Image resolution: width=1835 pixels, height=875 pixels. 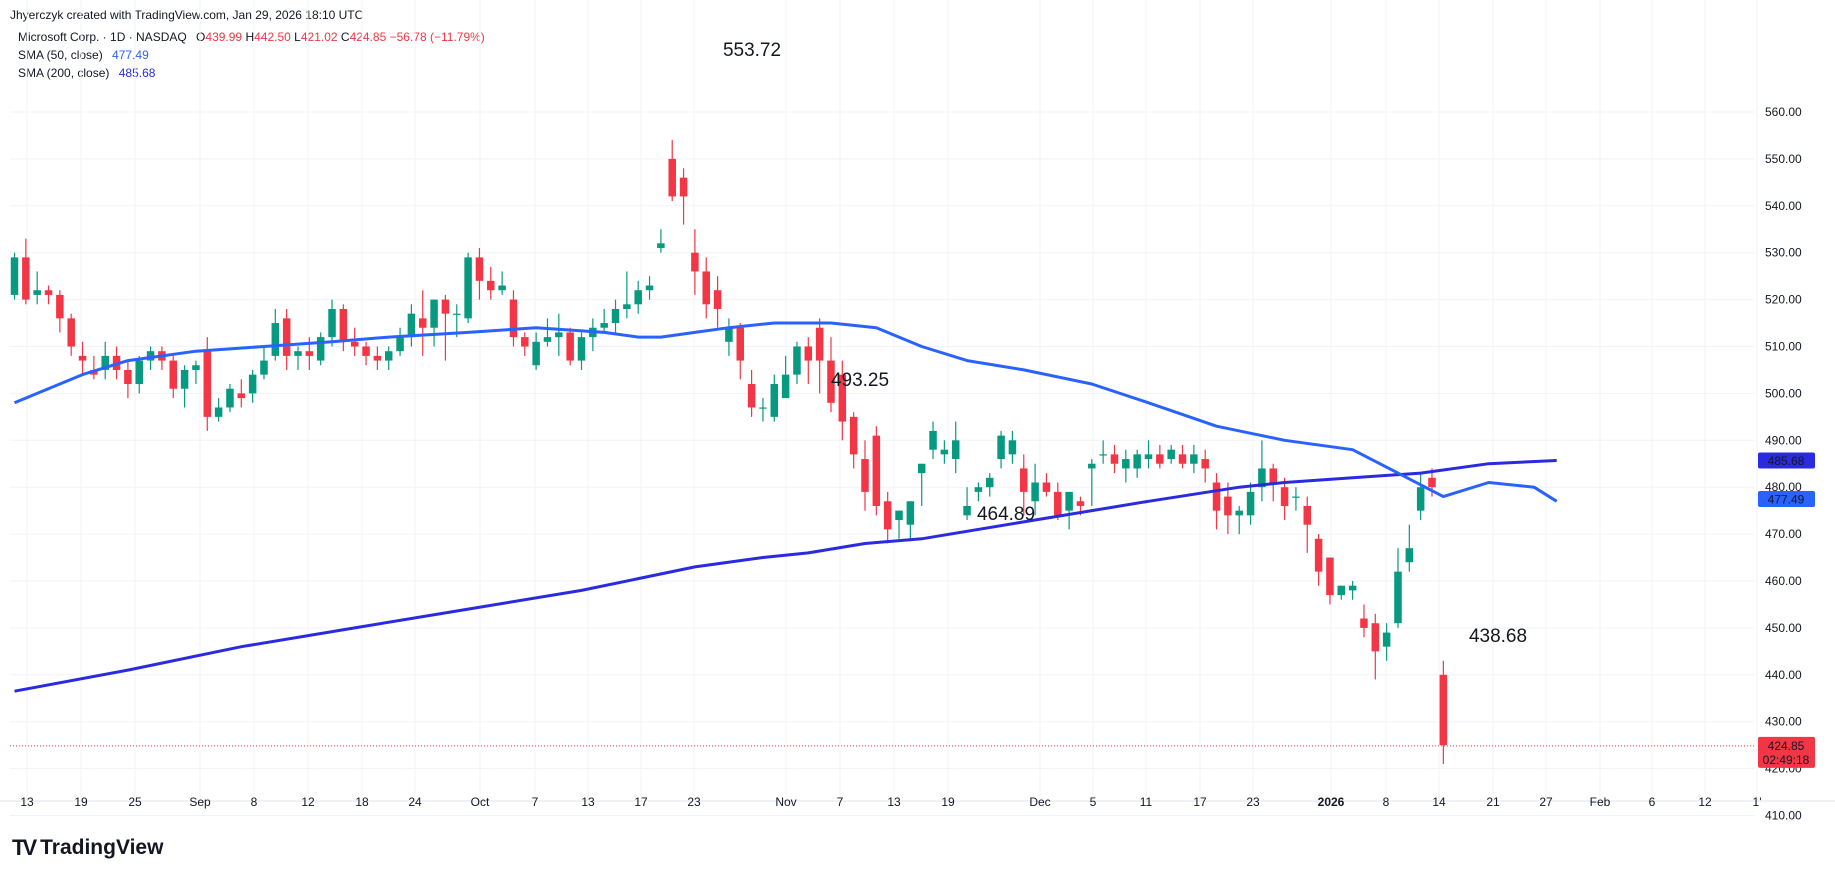 What do you see at coordinates (345, 37) in the screenshot?
I see `ohlc-close-label: C` at bounding box center [345, 37].